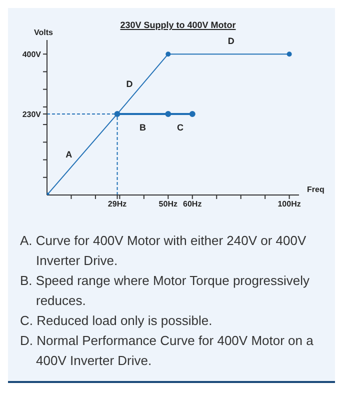 The width and height of the screenshot is (343, 398). What do you see at coordinates (165, 291) in the screenshot?
I see `text: B. Speed range where Motor Torque progressively reduces.` at bounding box center [165, 291].